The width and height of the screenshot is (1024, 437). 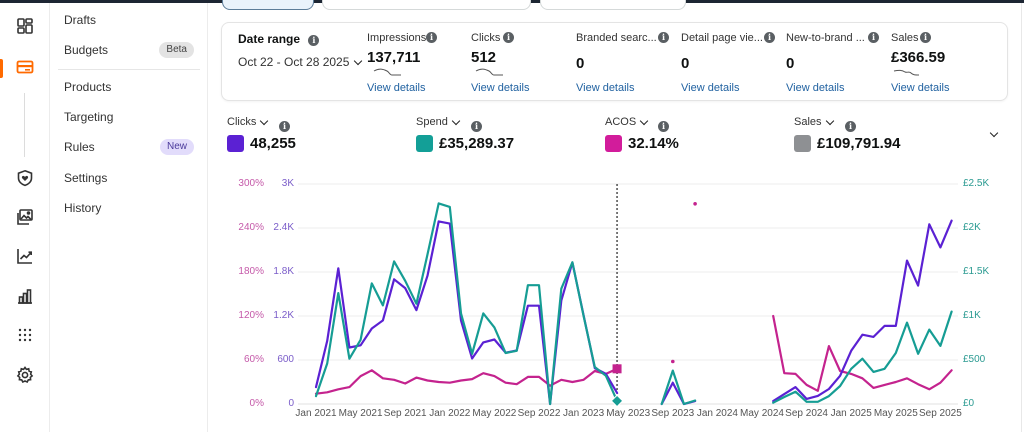 What do you see at coordinates (494, 413) in the screenshot?
I see `x-axis-tick: May 2022` at bounding box center [494, 413].